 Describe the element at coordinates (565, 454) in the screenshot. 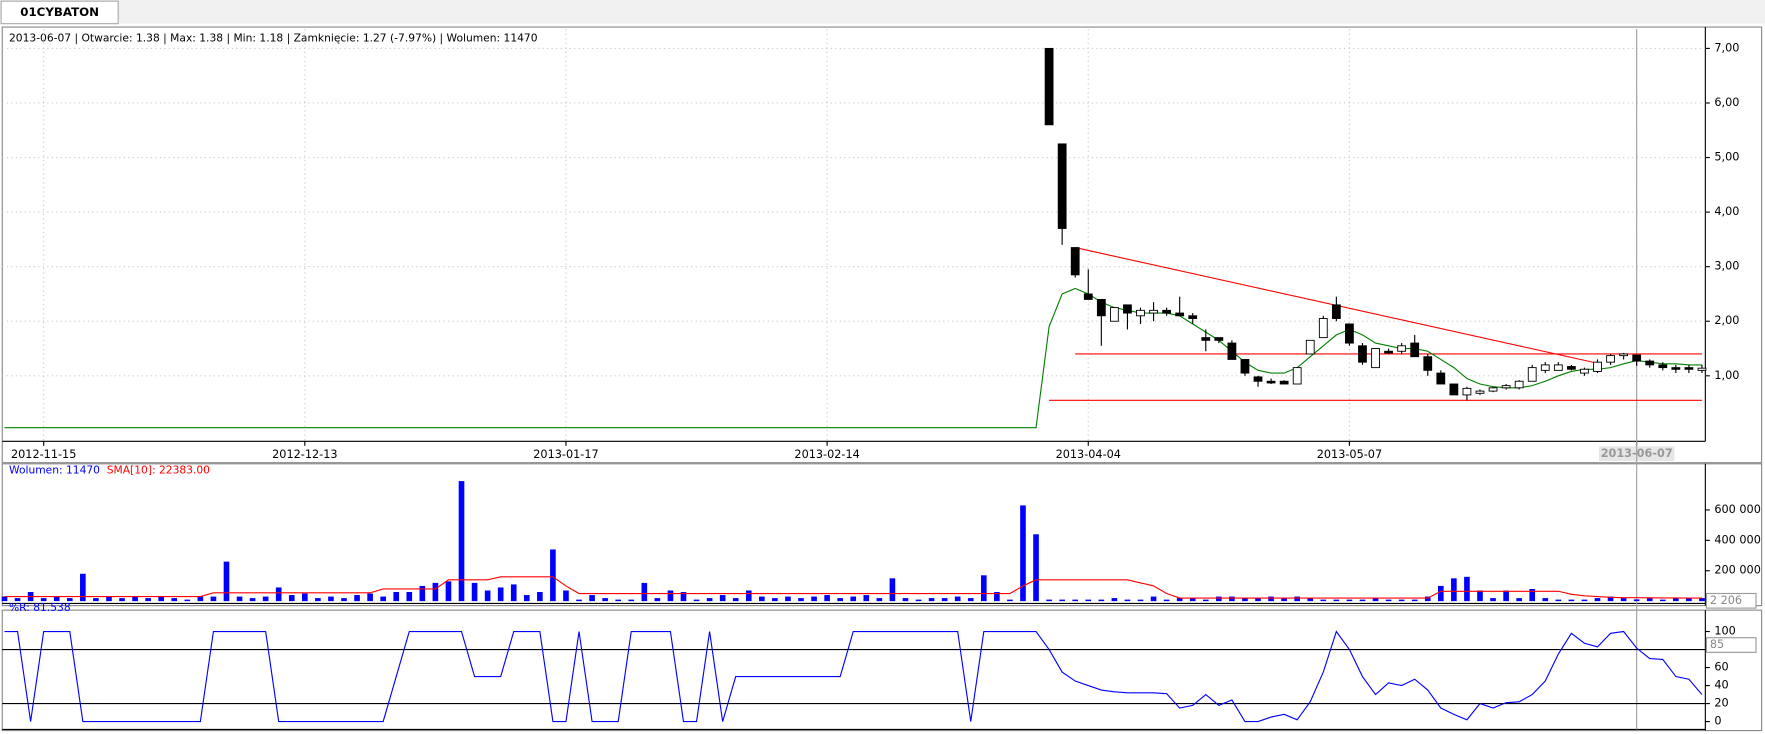

I see `x-tick-label: 2013-01-17` at that location.